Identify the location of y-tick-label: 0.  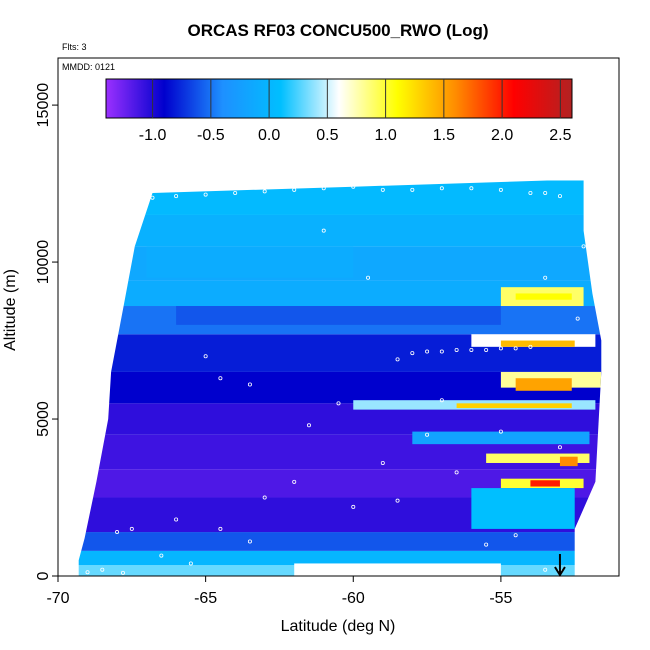
(43, 575).